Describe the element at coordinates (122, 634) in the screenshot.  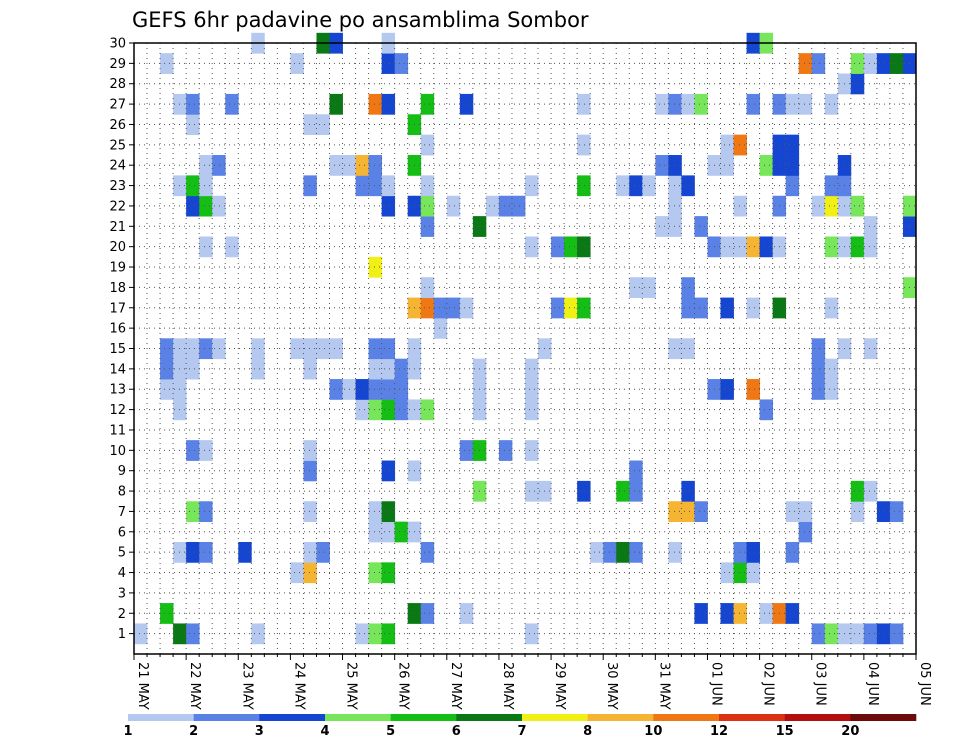
I see `y-tick-label: 1` at that location.